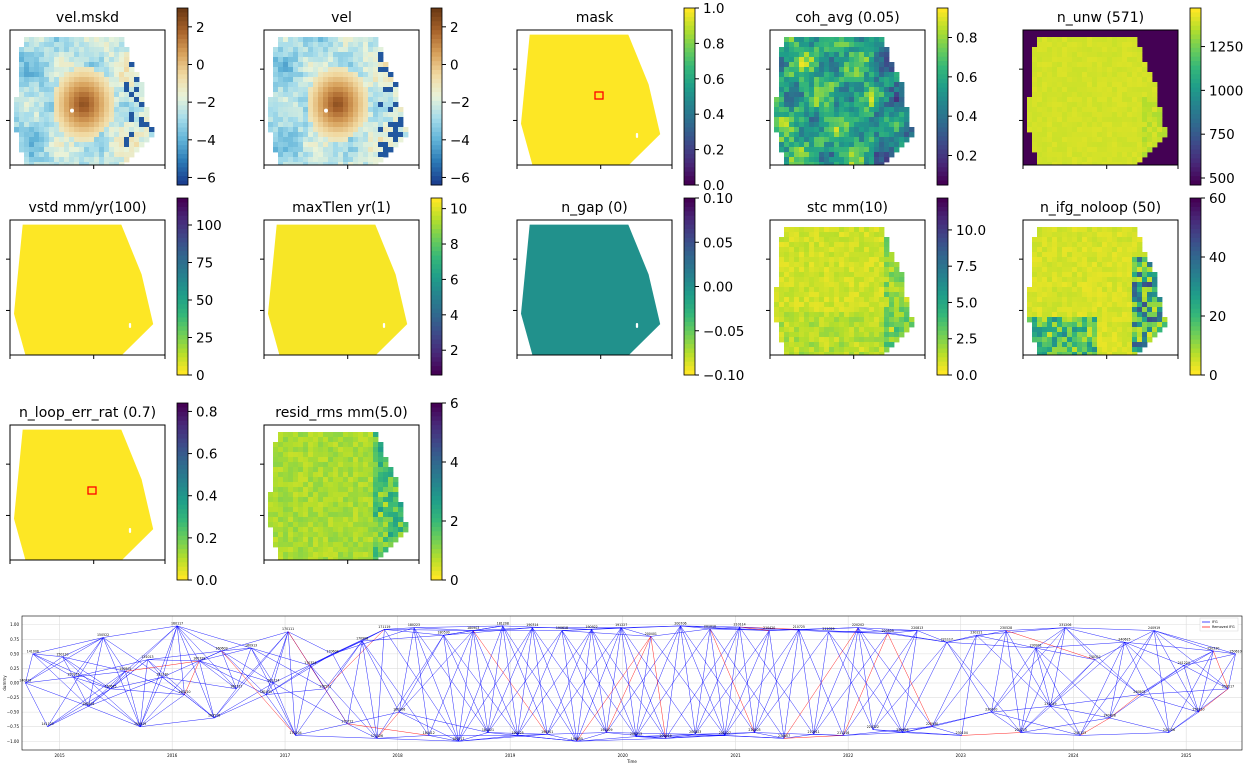 The width and height of the screenshot is (1250, 765). I want to click on panel-resid_rms: resid_rms mm(5.0) 6 4 2 0, so click(359, 492).